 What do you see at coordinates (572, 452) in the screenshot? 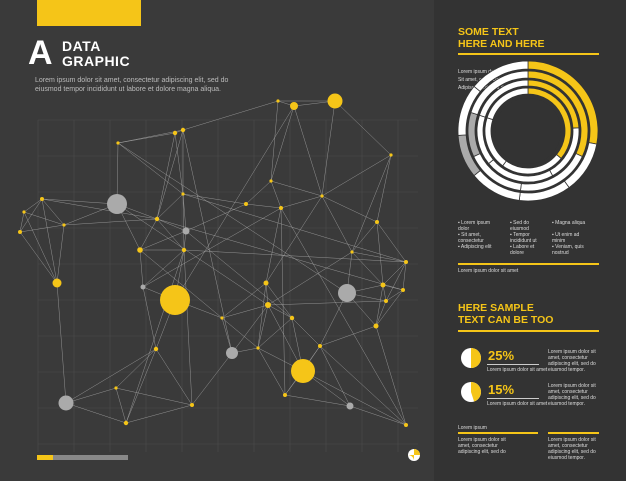
I see `footer-right-text-3: adipiscing elit, sed do` at bounding box center [572, 452].